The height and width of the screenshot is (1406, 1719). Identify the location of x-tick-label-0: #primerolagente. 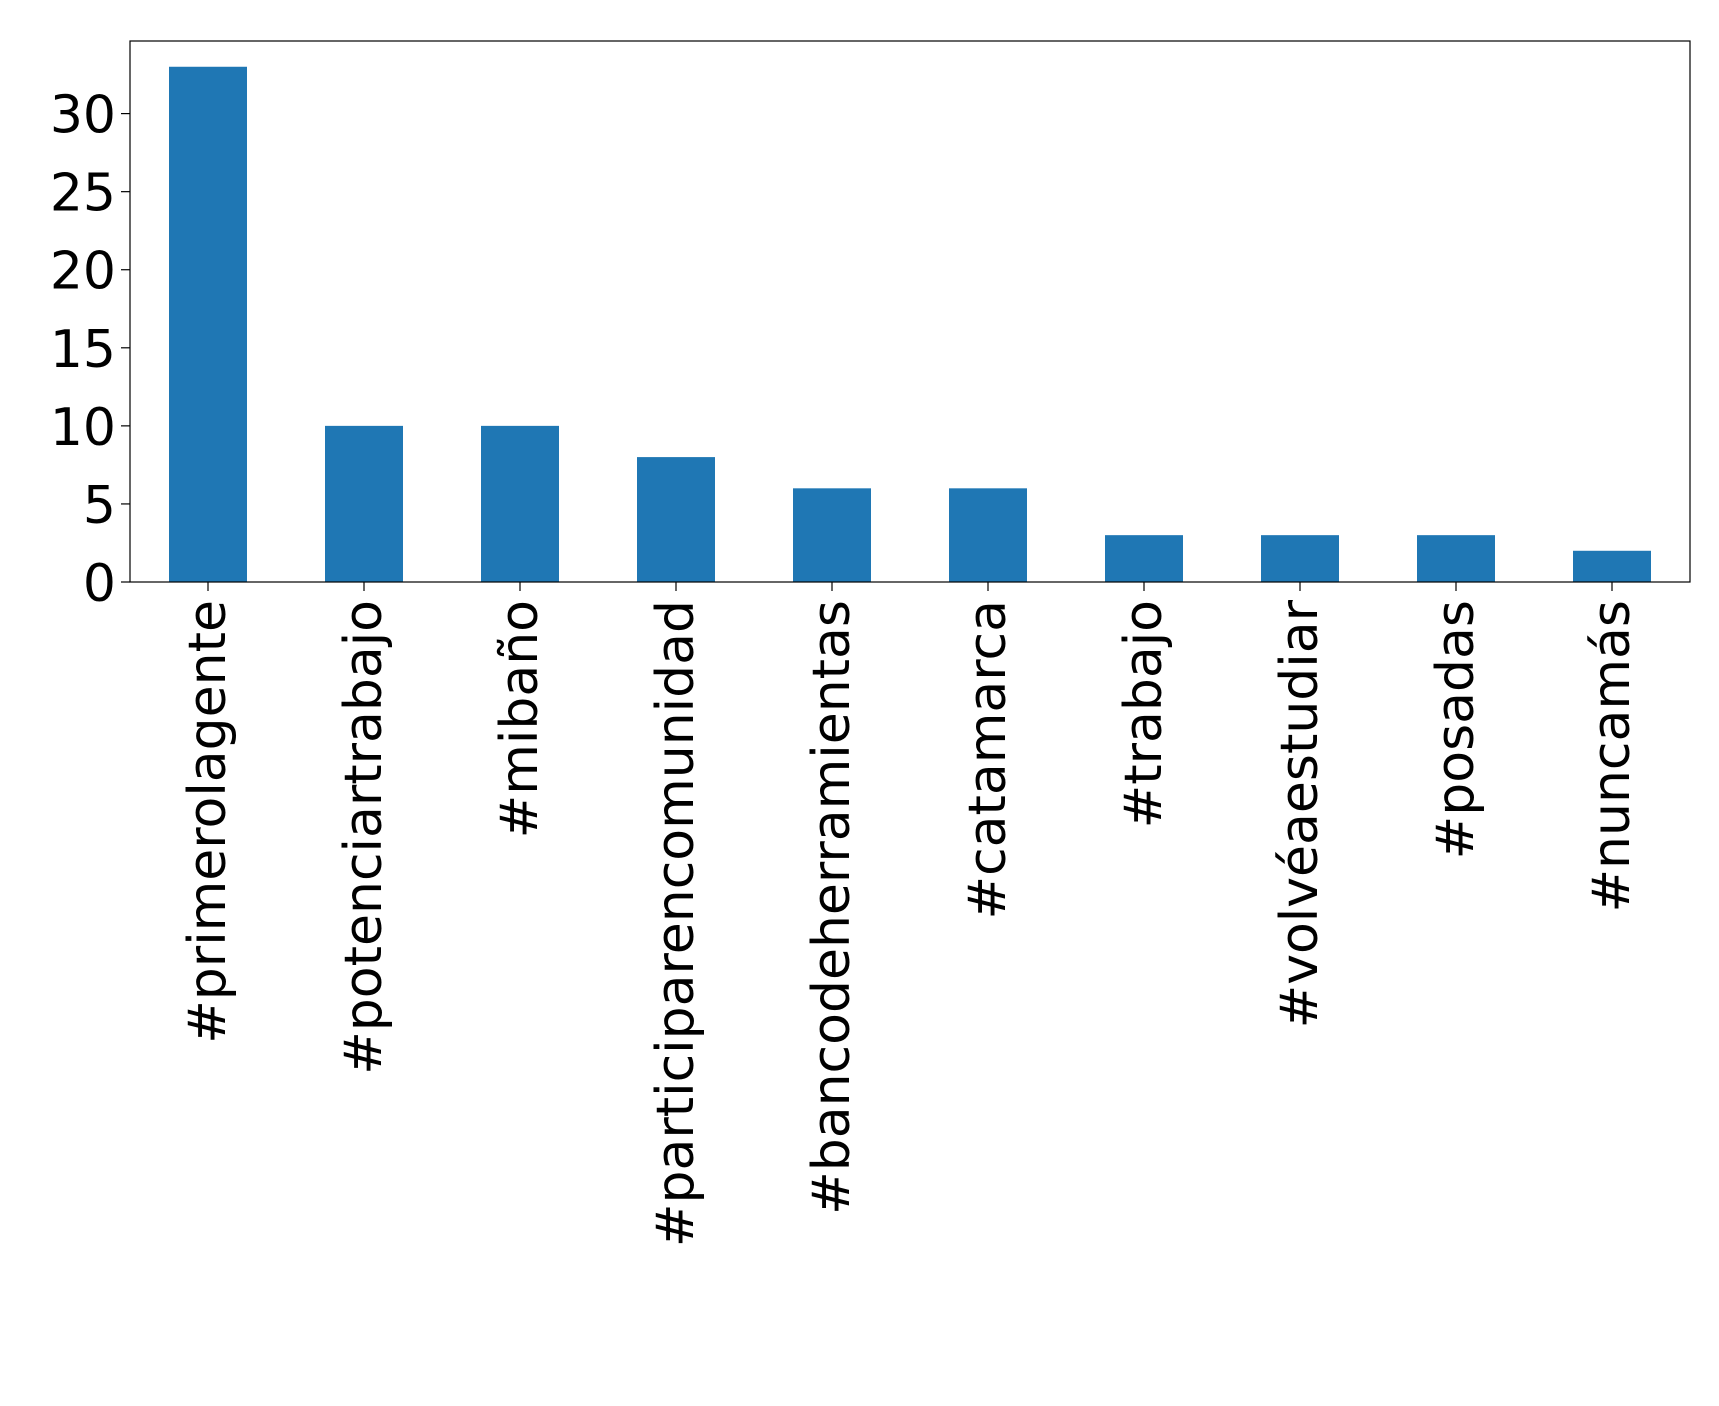
(208, 822).